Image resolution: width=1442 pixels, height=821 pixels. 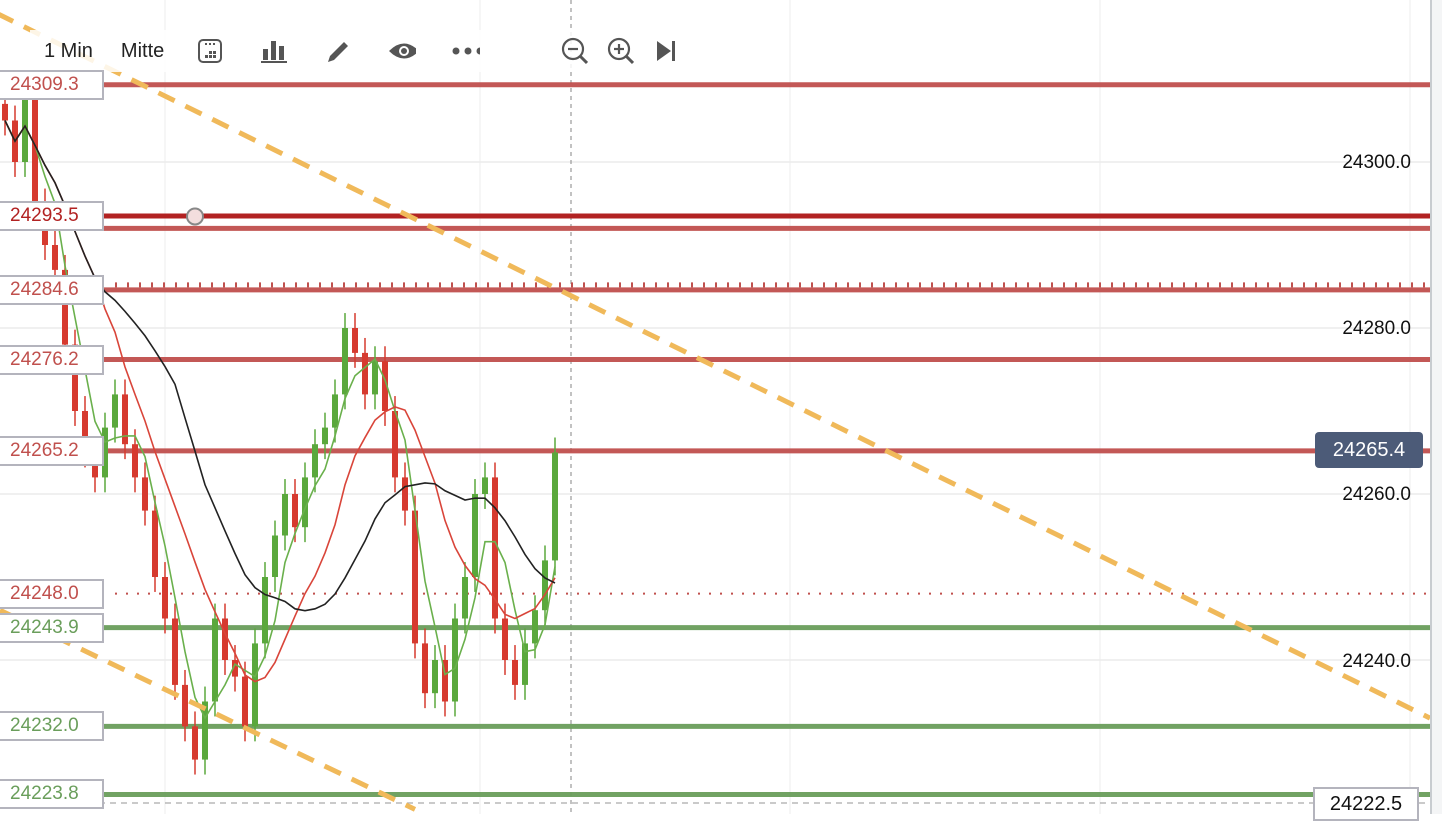 I want to click on zoom-out-icon, so click(x=574, y=51).